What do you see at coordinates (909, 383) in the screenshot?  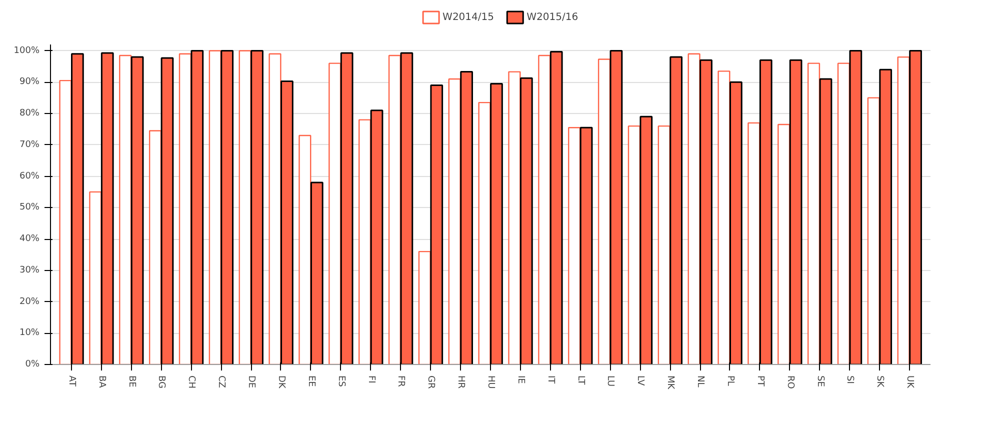 I see `x-tick-label: UK` at bounding box center [909, 383].